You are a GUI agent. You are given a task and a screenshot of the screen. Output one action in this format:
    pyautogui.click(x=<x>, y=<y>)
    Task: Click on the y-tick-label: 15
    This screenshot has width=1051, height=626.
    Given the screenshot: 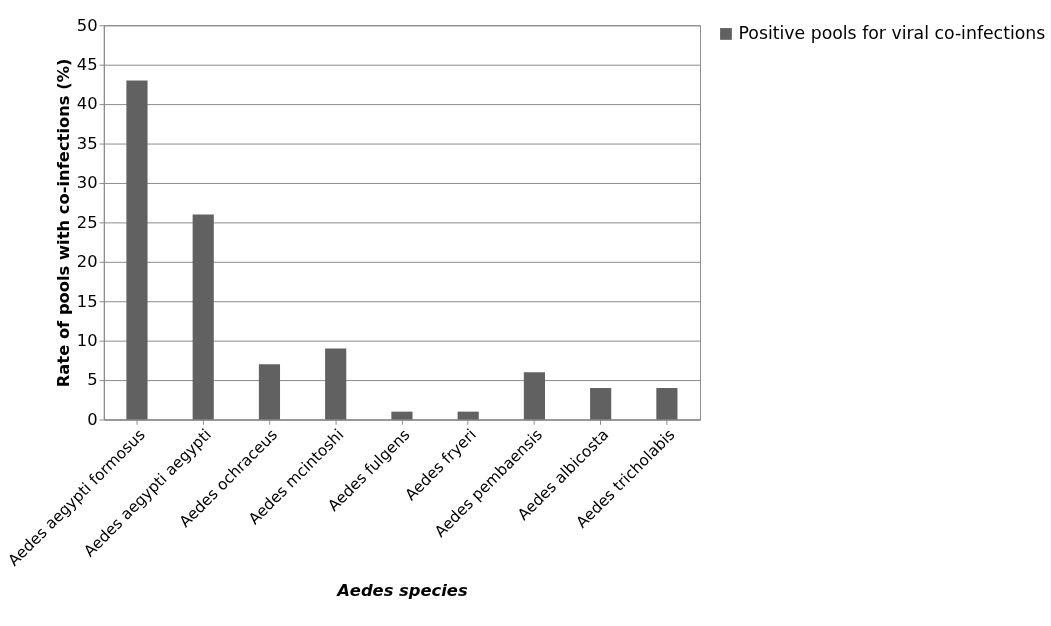 What is the action you would take?
    pyautogui.click(x=87, y=301)
    